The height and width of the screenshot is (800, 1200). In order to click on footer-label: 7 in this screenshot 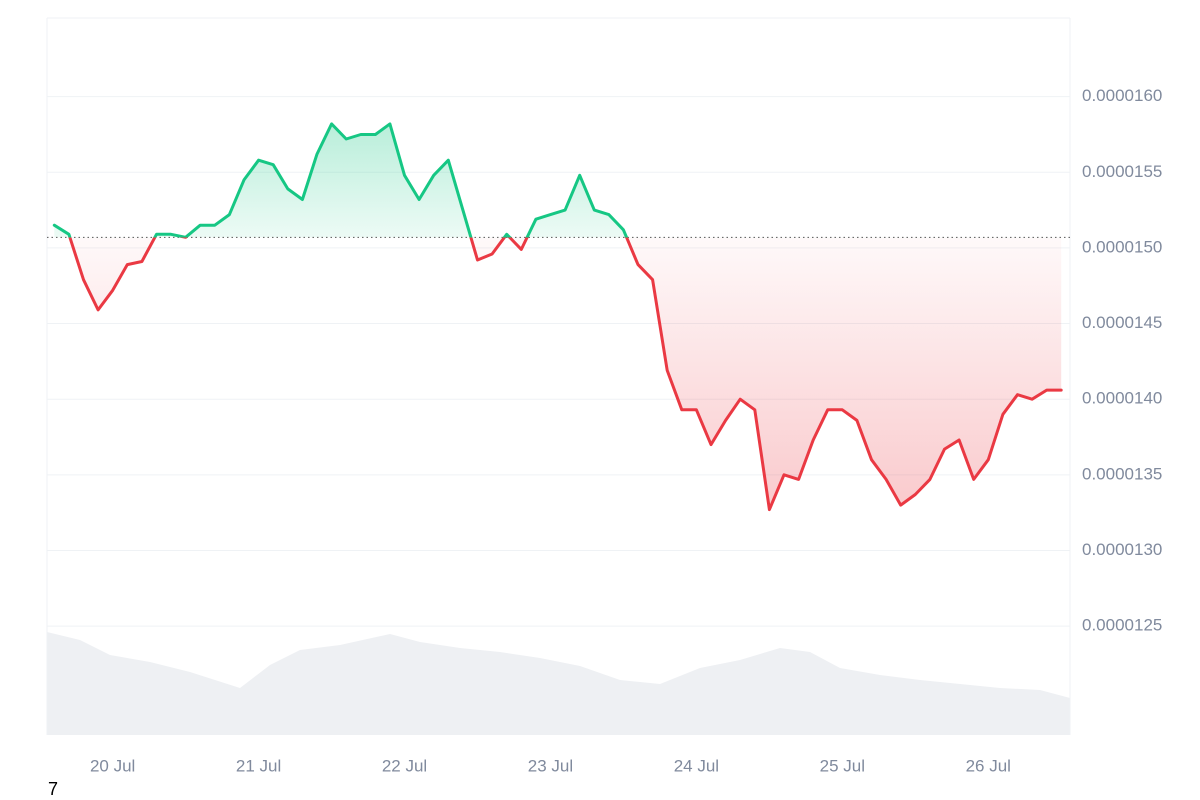, I will do `click(53, 789)`.